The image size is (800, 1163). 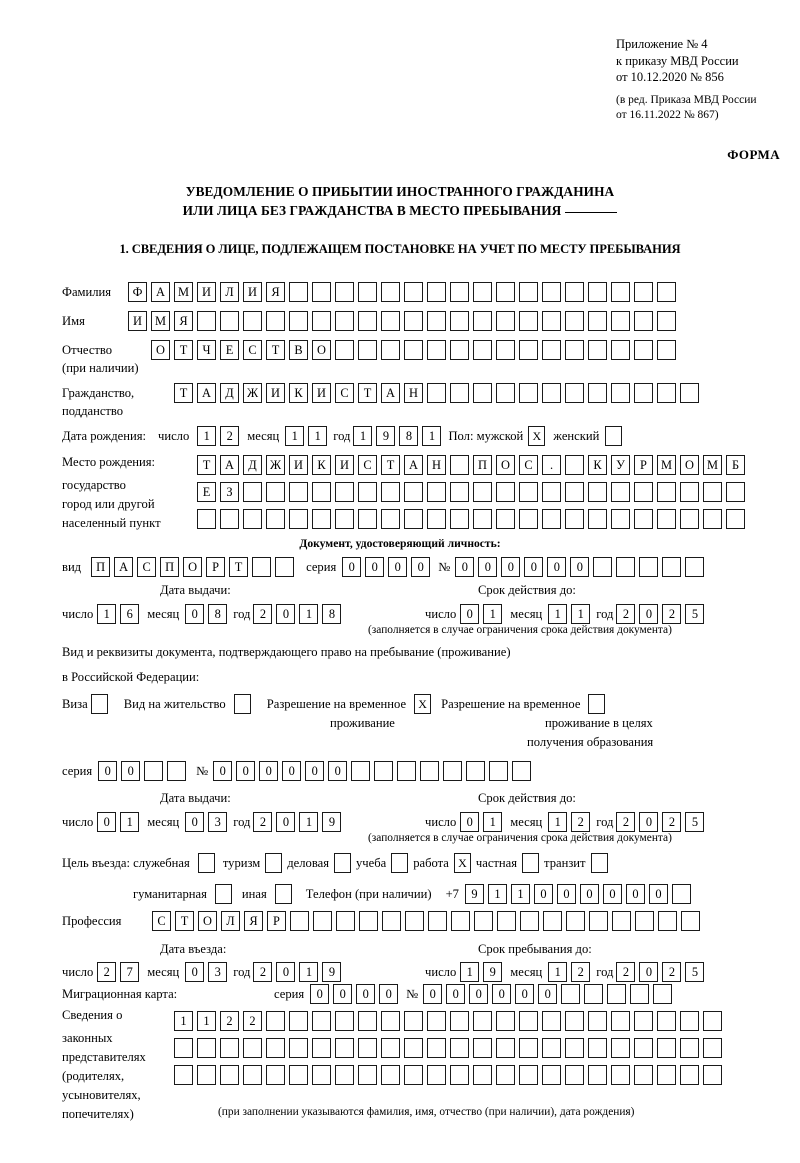 What do you see at coordinates (597, 704) in the screenshot?
I see `temp-edu-checkbox` at bounding box center [597, 704].